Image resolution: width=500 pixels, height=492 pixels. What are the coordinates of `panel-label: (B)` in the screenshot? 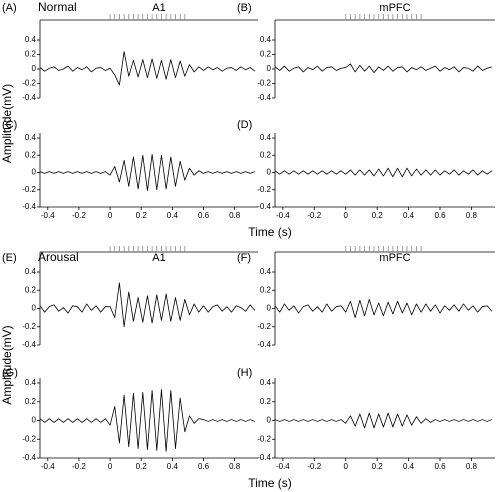 It's located at (244, 8).